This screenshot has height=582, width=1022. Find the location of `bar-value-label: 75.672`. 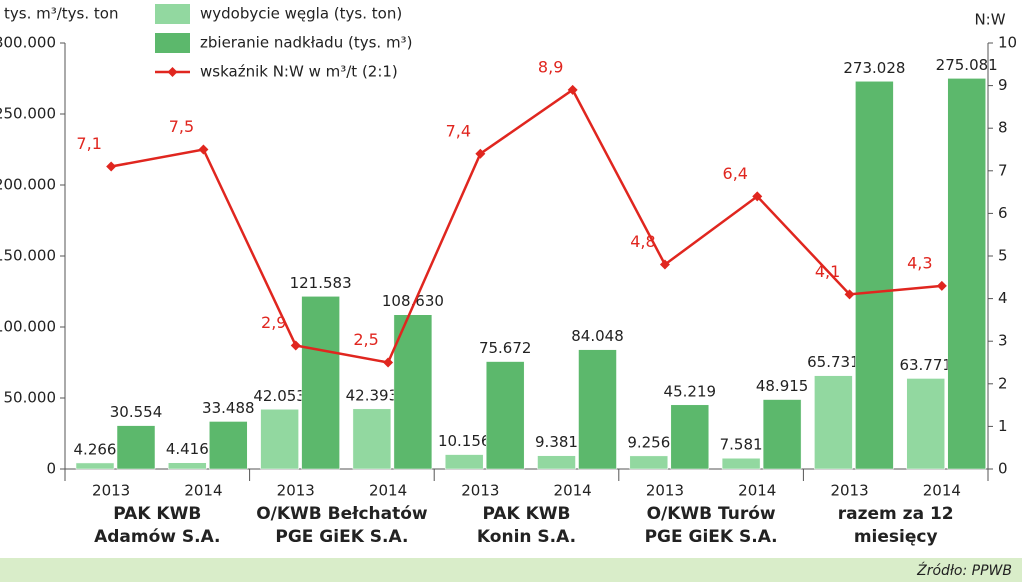

bar-value-label: 75.672 is located at coordinates (505, 348).